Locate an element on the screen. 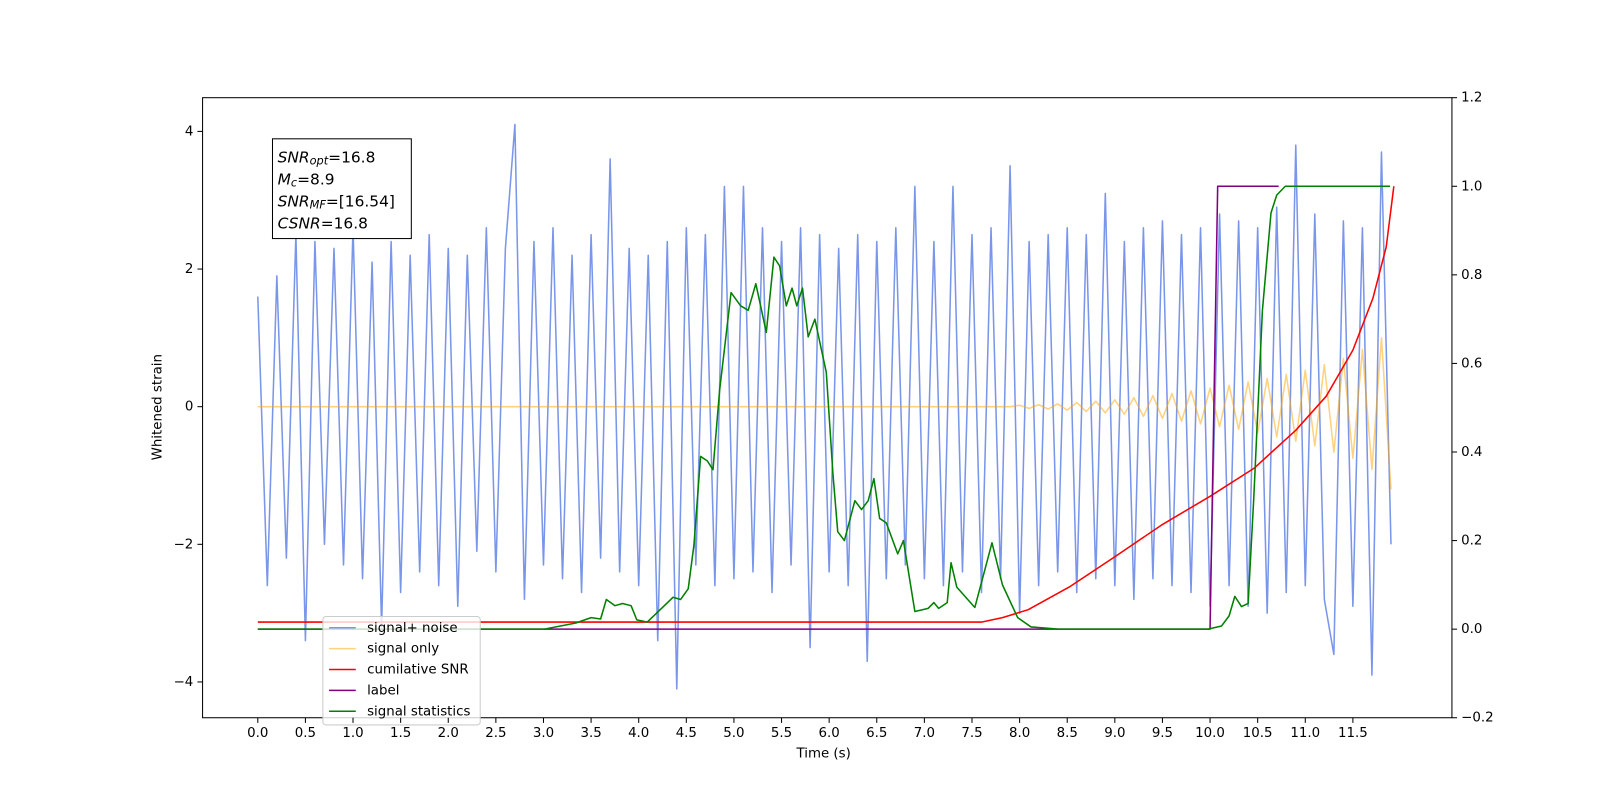 The image size is (1600, 804). x-tick-label: 7.5 is located at coordinates (971, 733).